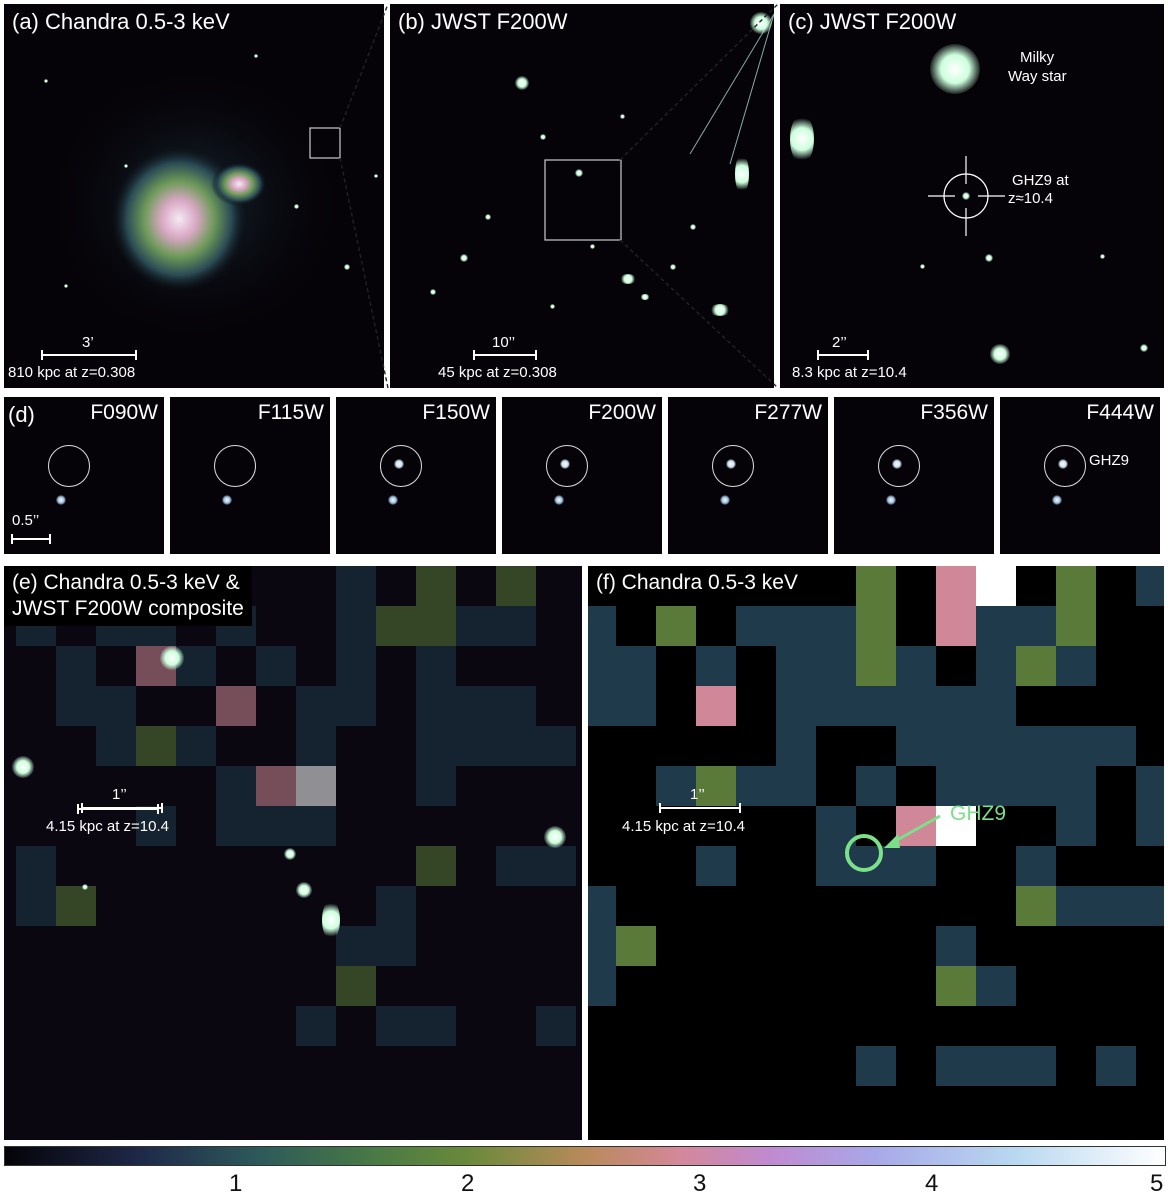 The image size is (1168, 1199). Describe the element at coordinates (505, 355) in the screenshot. I see `scalebar-b` at that location.